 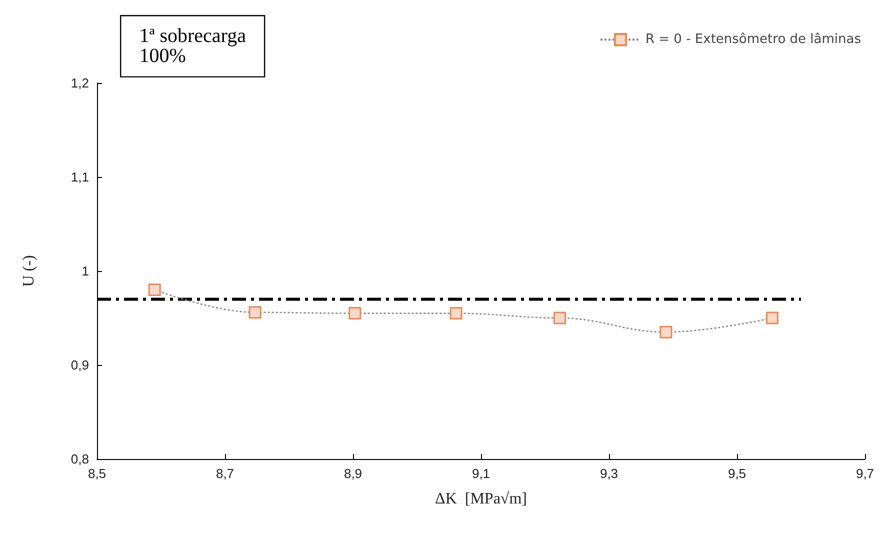 I want to click on x-tick-label: 9,1, so click(x=481, y=473).